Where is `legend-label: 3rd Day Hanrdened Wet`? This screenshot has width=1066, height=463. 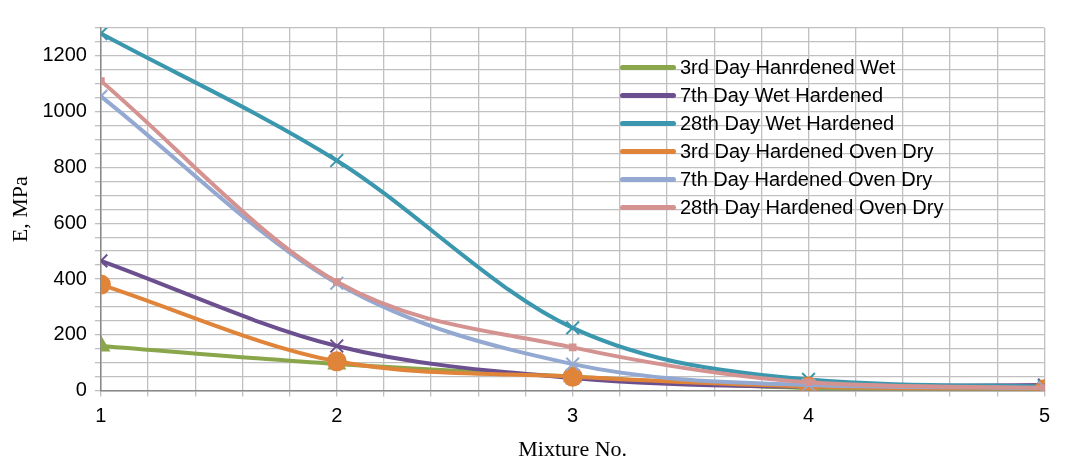
legend-label: 3rd Day Hanrdened Wet is located at coordinates (788, 67).